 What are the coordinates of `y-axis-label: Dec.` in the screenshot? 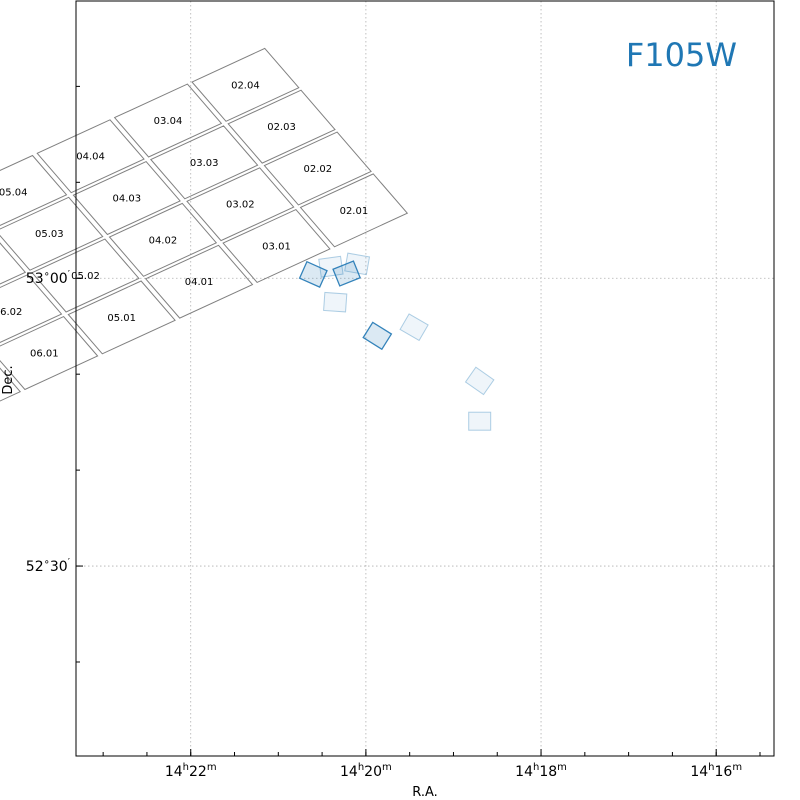 It's located at (8, 379).